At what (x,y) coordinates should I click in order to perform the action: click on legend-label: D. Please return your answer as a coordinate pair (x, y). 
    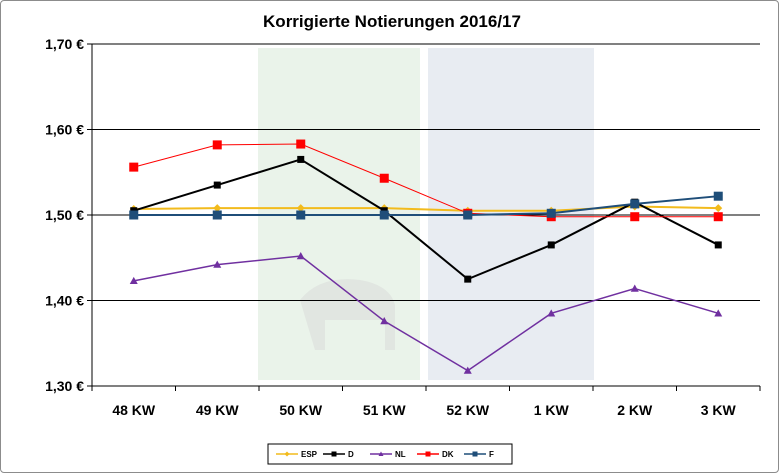
    Looking at the image, I should click on (351, 454).